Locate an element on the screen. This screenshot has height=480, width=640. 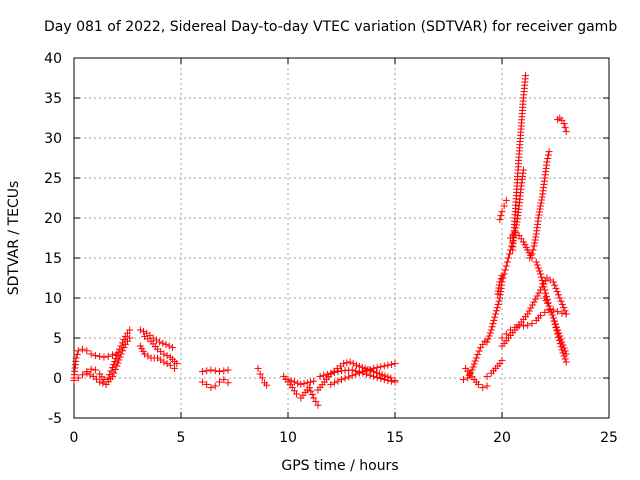
series-arc-b is located at coordinates (102, 355).